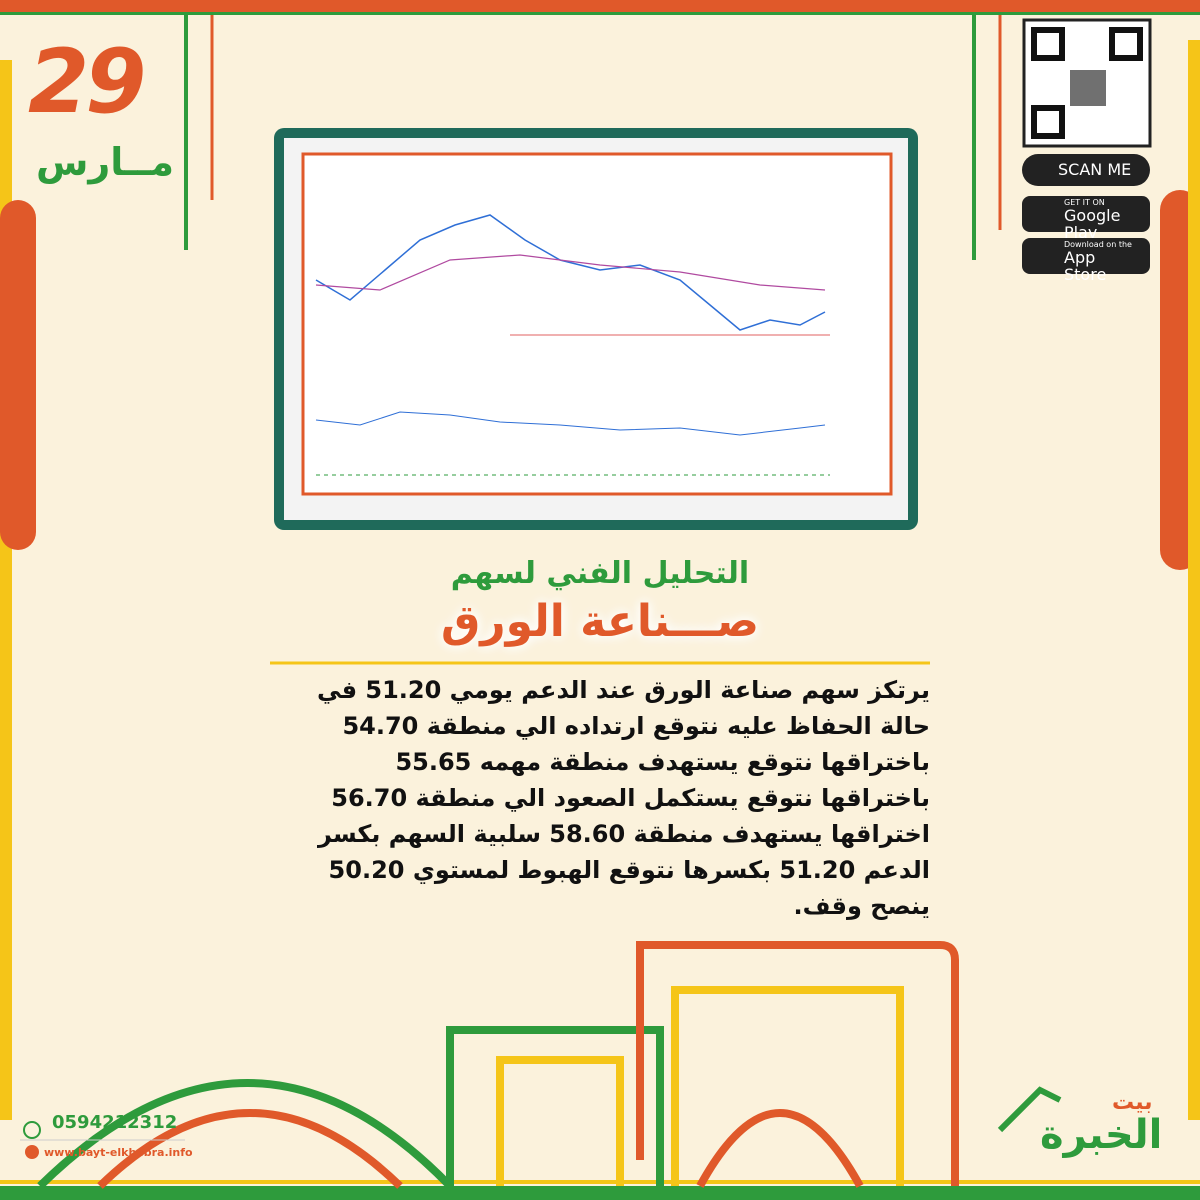 This screenshot has height=1200, width=1200. I want to click on app-store: Download on the App Store, so click(1086, 260).